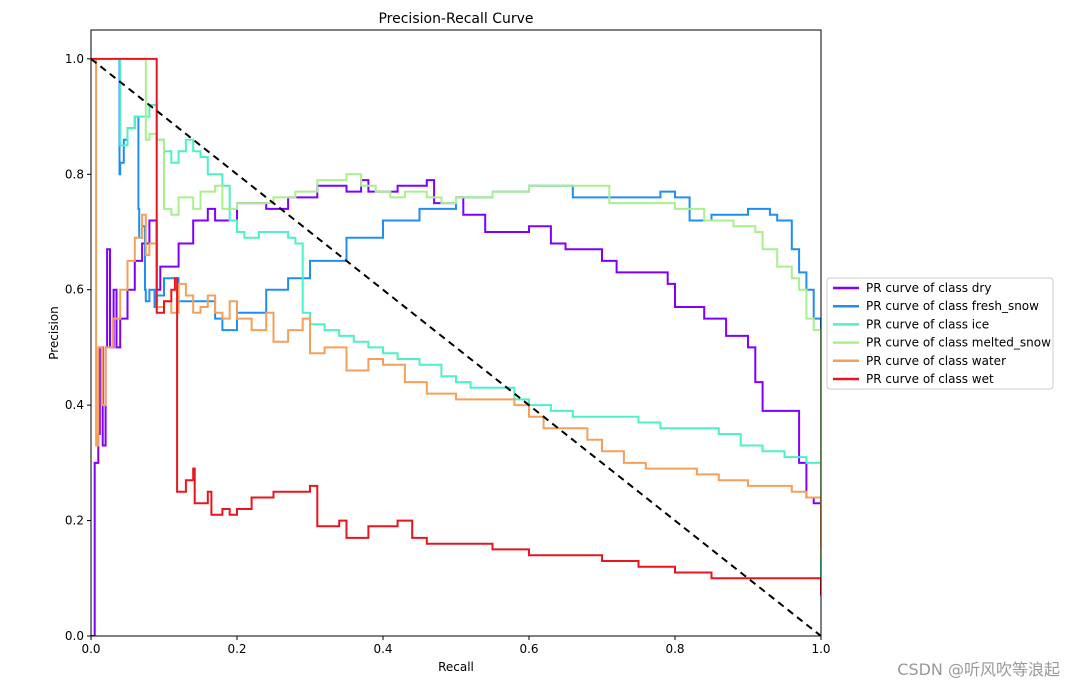  What do you see at coordinates (820, 649) in the screenshot?
I see `x-tick-label: 1.0` at bounding box center [820, 649].